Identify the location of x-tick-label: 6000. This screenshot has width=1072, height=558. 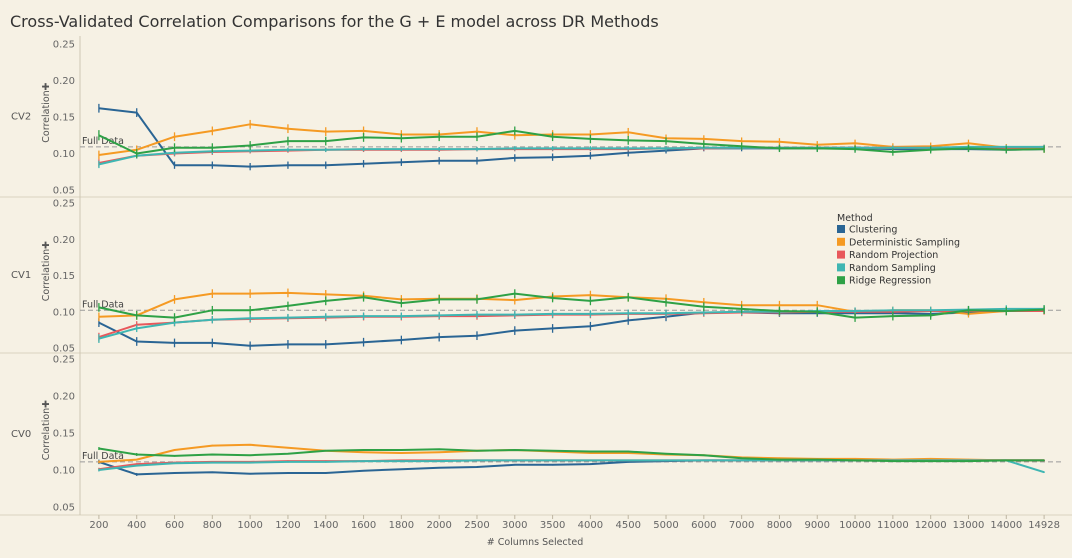
(703, 525).